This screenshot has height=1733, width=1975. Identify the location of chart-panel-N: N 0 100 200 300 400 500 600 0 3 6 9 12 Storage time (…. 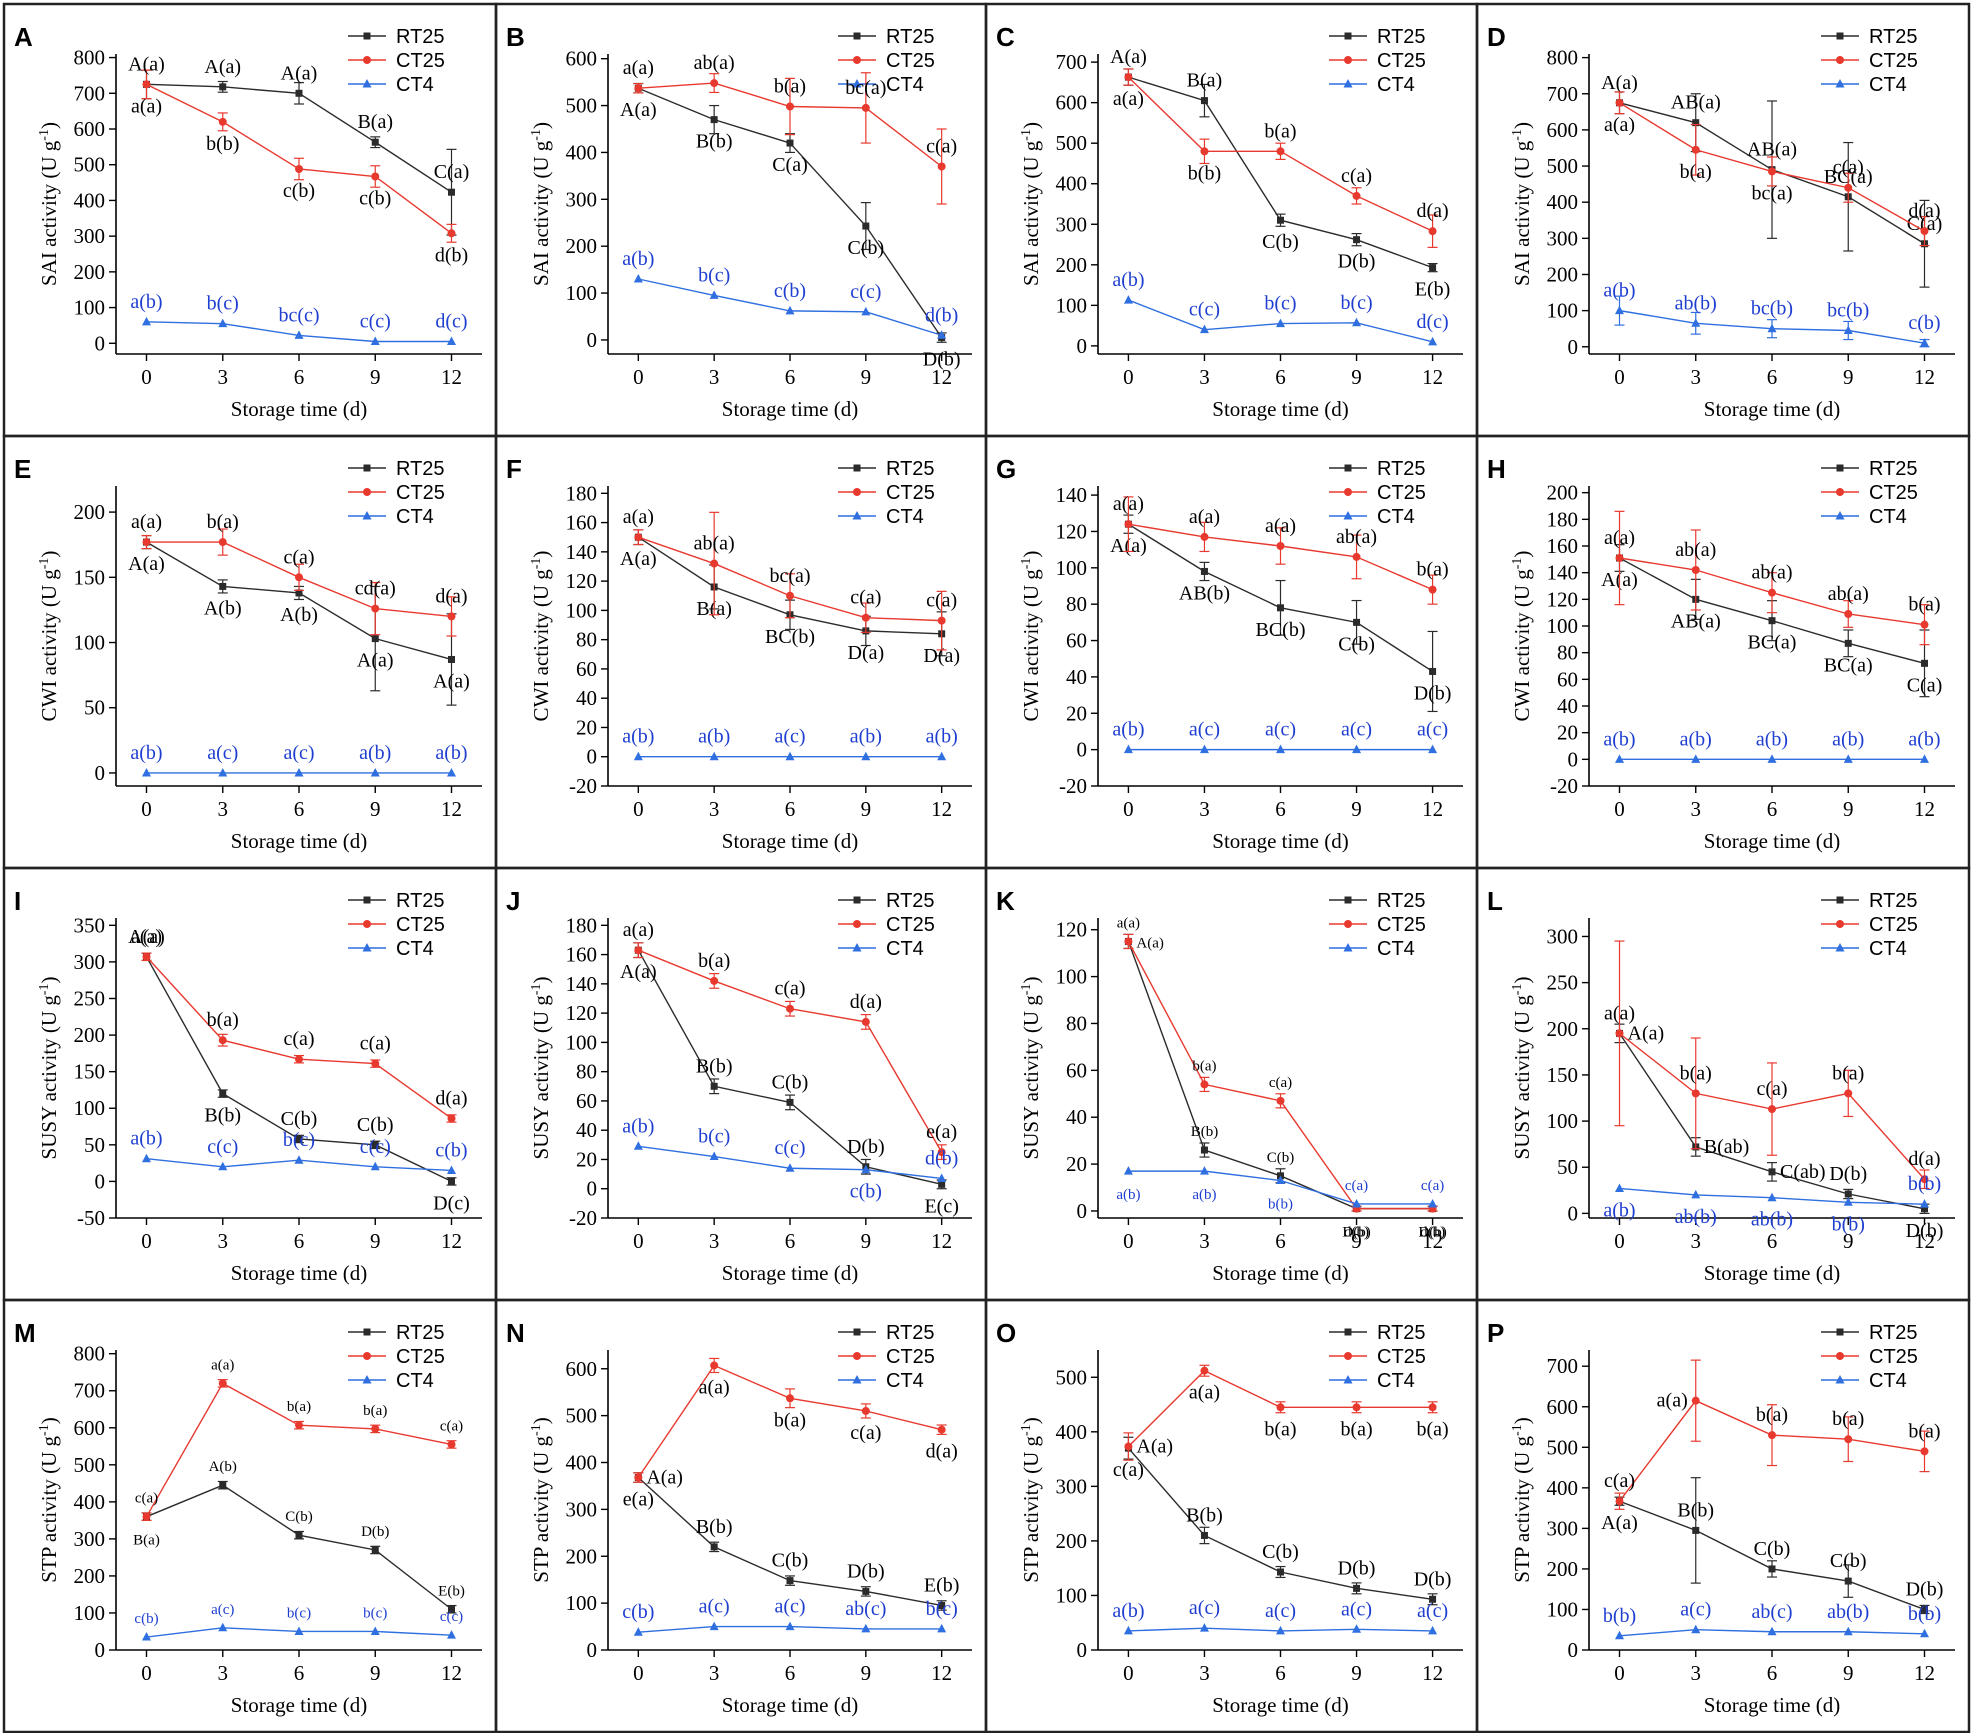
(741, 1515).